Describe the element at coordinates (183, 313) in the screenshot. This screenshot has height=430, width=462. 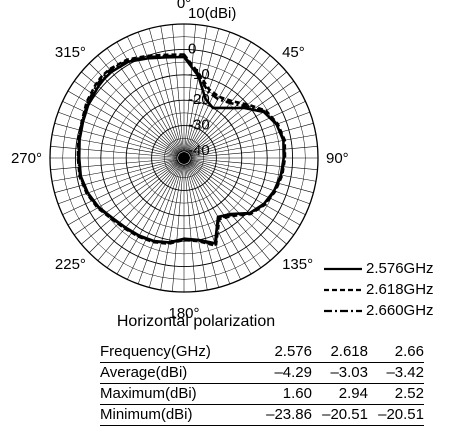
I see `angle-label: 180°` at that location.